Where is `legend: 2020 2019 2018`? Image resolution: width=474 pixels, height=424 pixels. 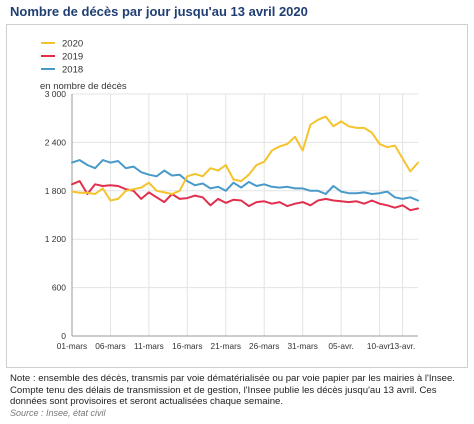
legend: 2020 2019 2018 is located at coordinates (62, 57).